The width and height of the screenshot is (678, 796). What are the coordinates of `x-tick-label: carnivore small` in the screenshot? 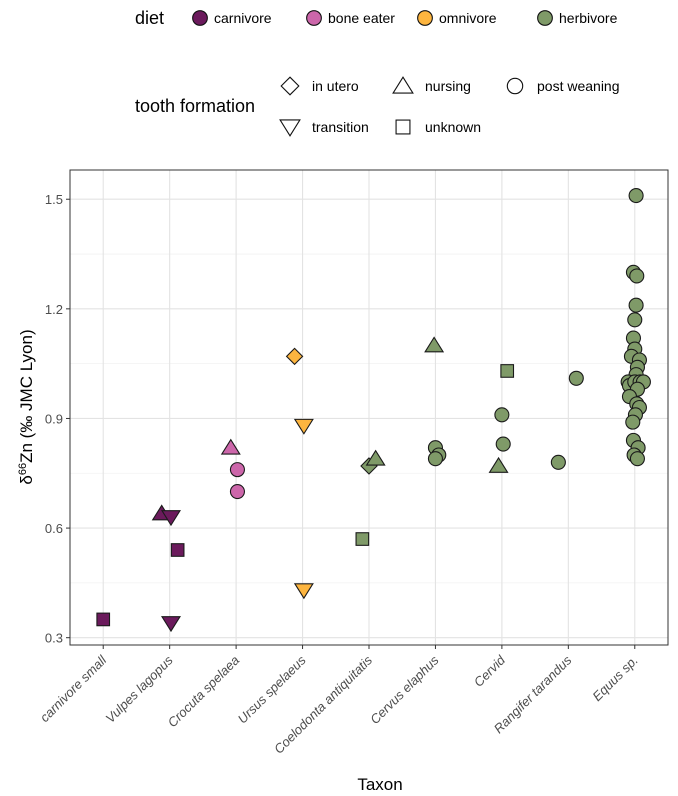 It's located at (73, 688).